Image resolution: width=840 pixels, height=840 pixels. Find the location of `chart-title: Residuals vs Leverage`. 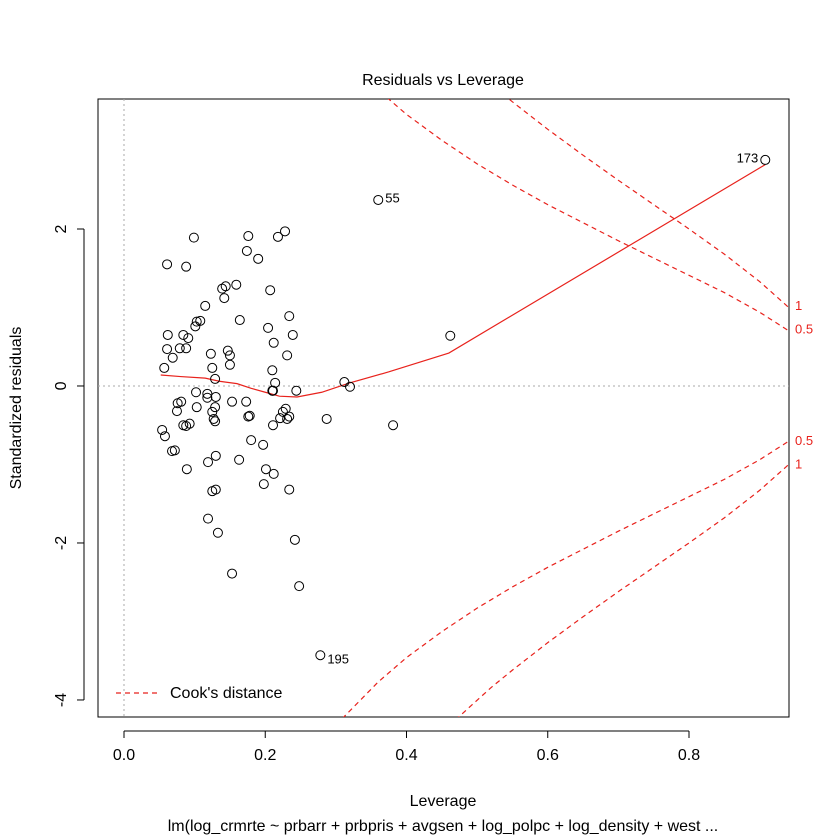

chart-title: Residuals vs Leverage is located at coordinates (443, 80).